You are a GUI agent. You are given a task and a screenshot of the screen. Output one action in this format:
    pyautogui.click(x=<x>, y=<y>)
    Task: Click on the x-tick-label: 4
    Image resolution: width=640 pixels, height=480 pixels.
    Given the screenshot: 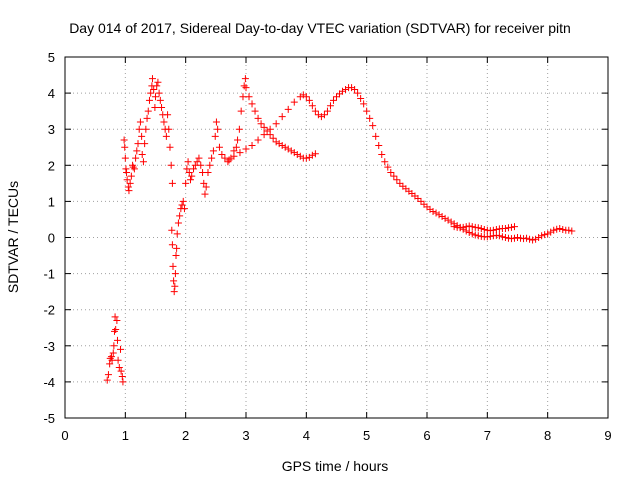 What is the action you would take?
    pyautogui.click(x=306, y=435)
    